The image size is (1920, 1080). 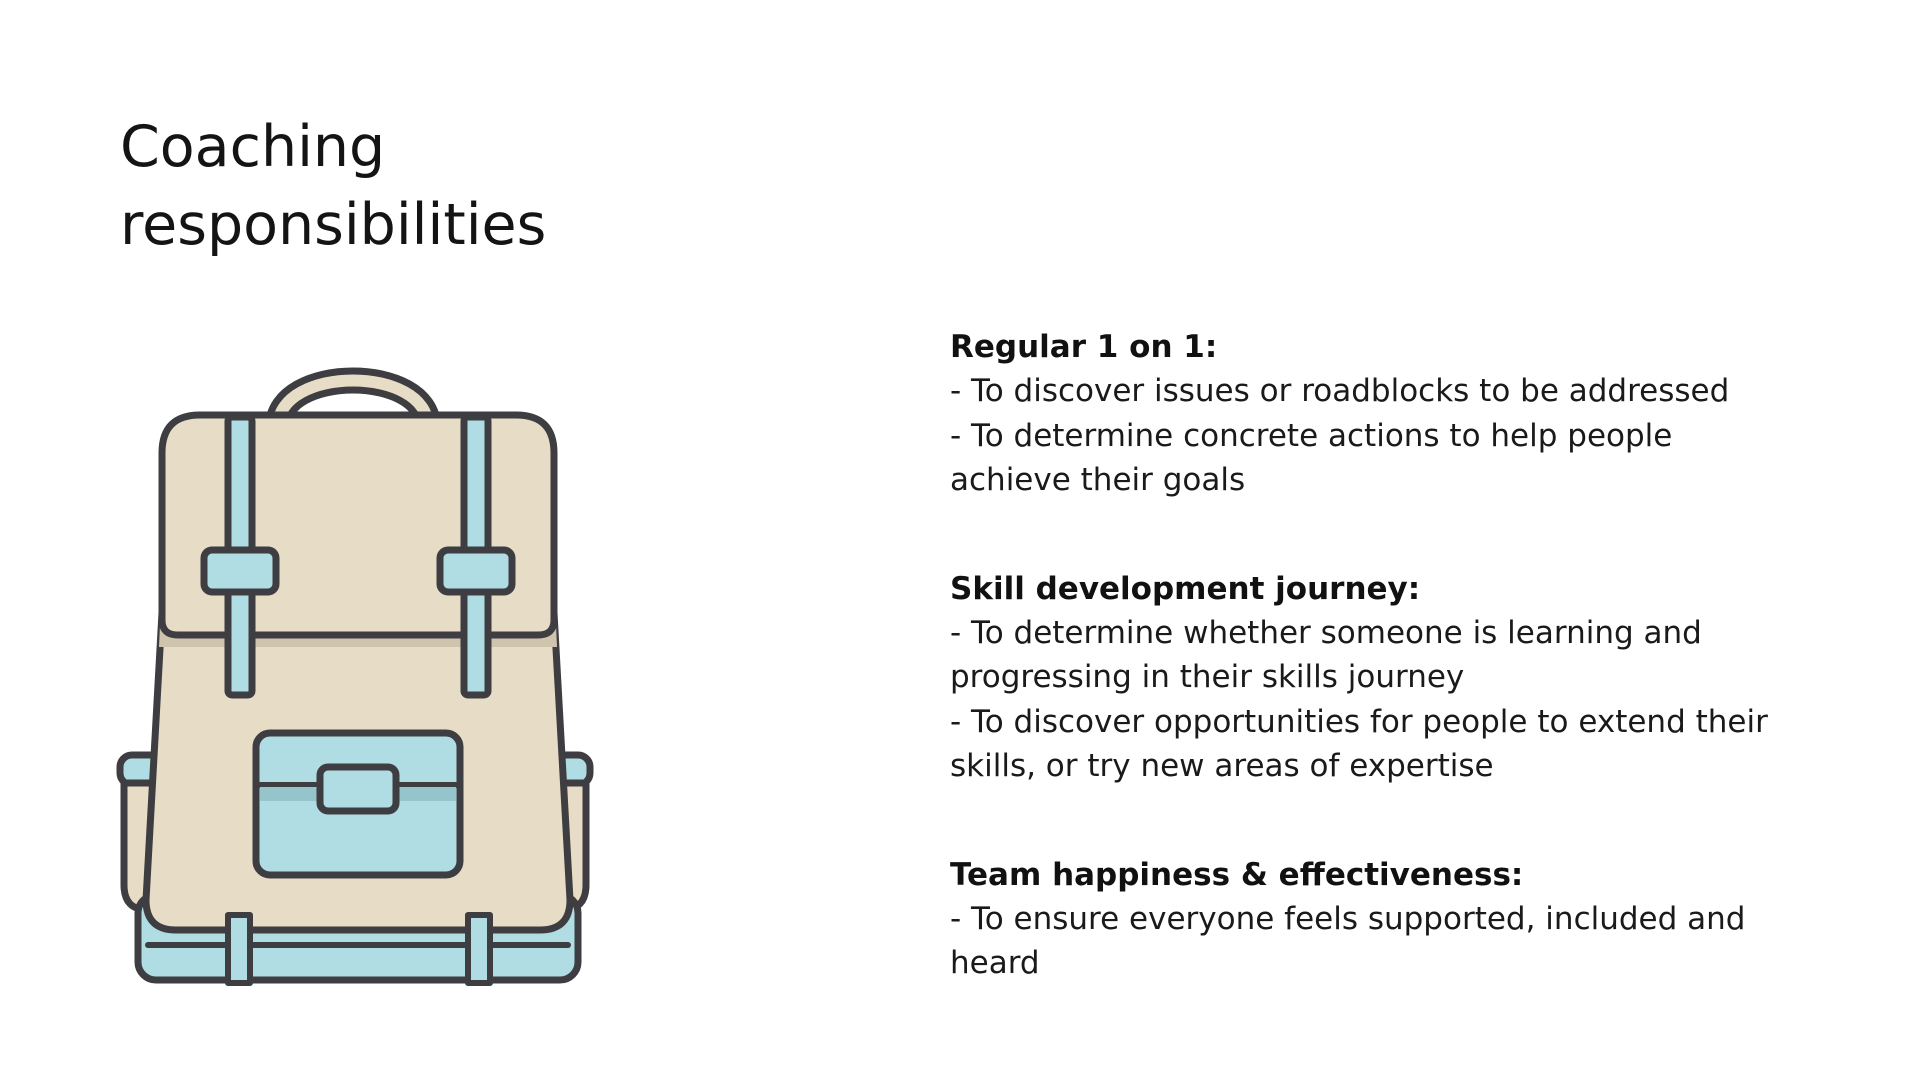 I want to click on slide-title: Coaching responsibilities, so click(x=470, y=186).